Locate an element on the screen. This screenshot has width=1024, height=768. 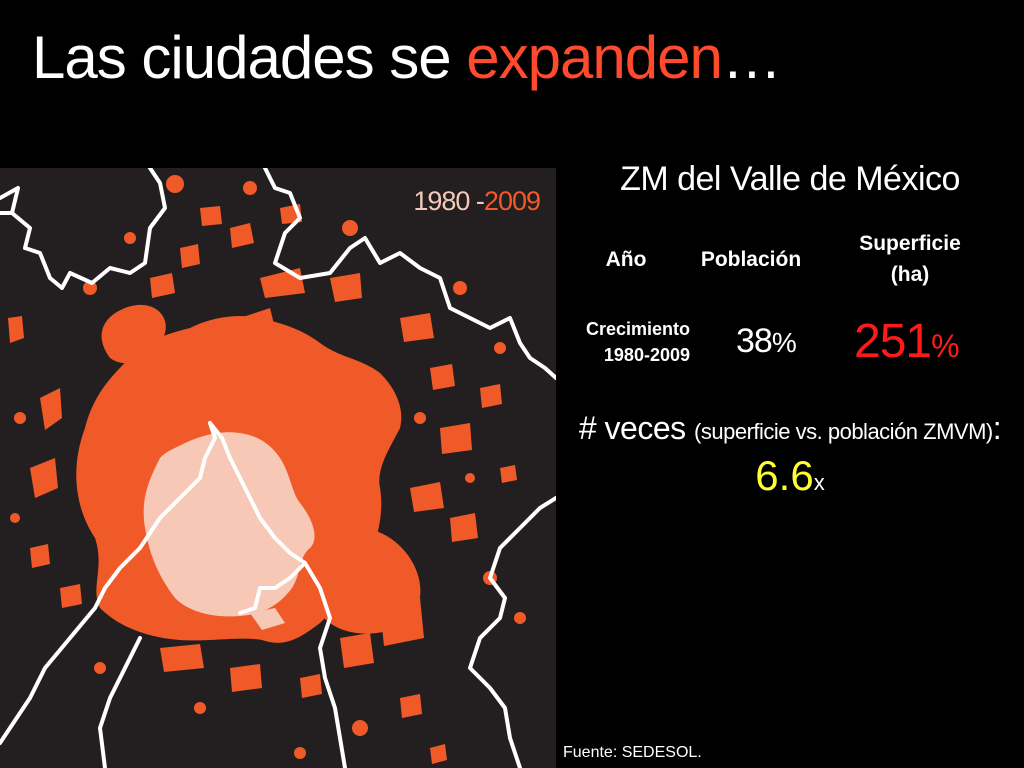
population-growth-value: 38% is located at coordinates (766, 341).